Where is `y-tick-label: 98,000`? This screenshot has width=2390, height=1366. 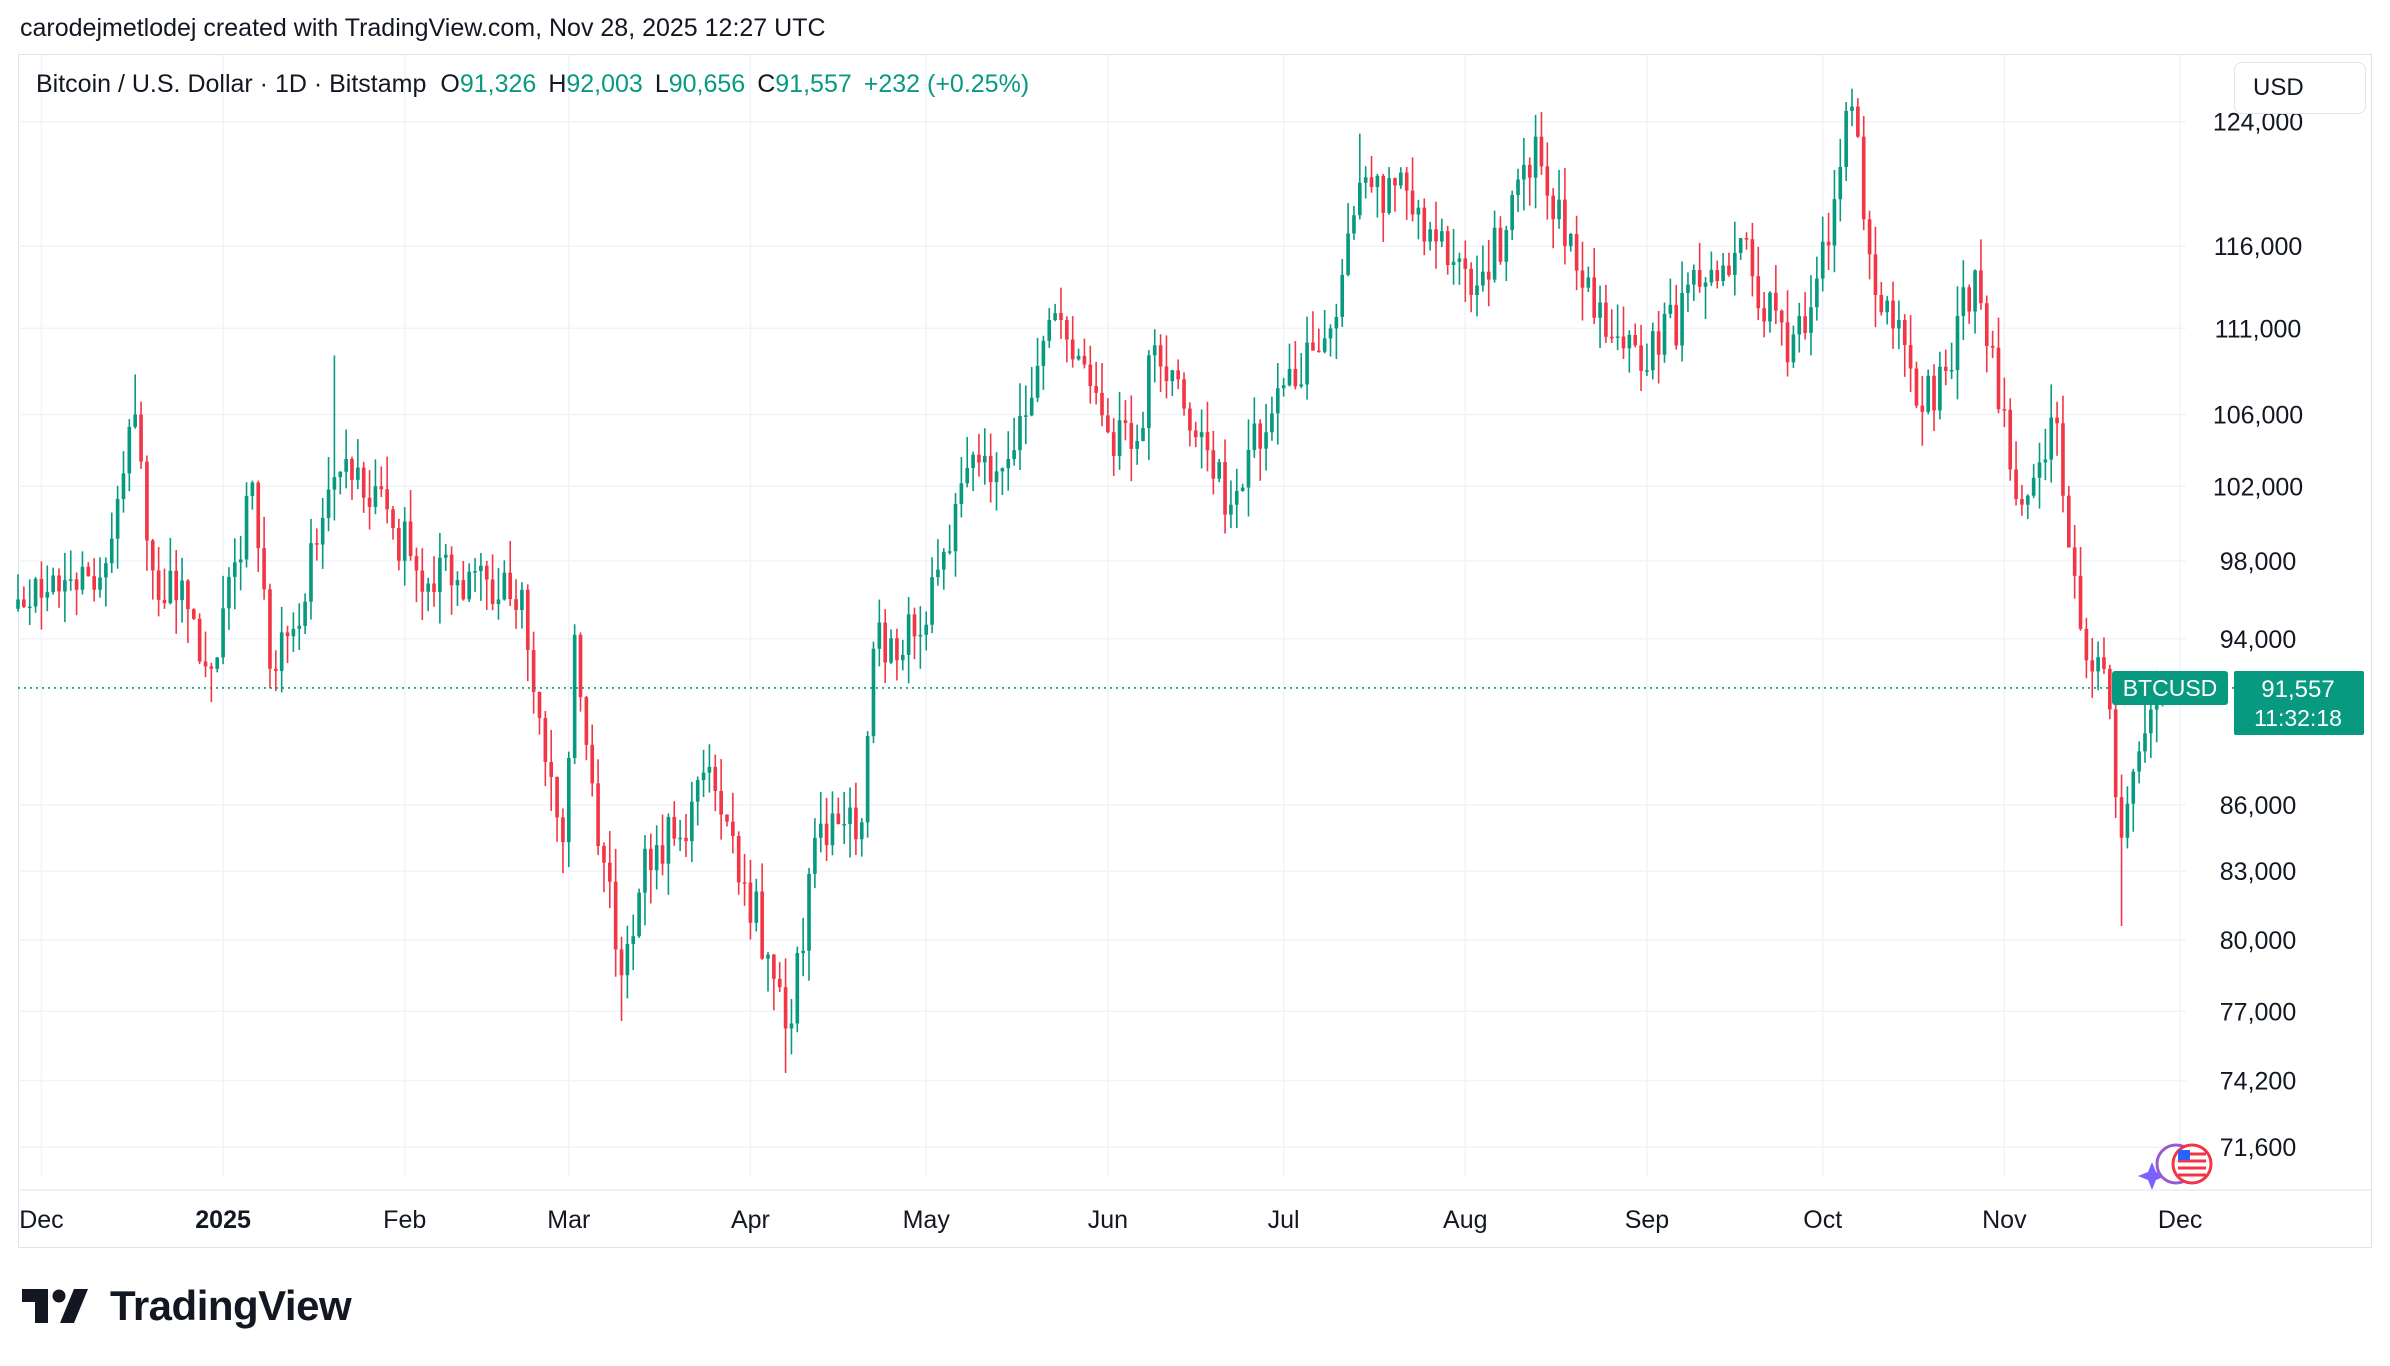
y-tick-label: 98,000 is located at coordinates (2258, 562).